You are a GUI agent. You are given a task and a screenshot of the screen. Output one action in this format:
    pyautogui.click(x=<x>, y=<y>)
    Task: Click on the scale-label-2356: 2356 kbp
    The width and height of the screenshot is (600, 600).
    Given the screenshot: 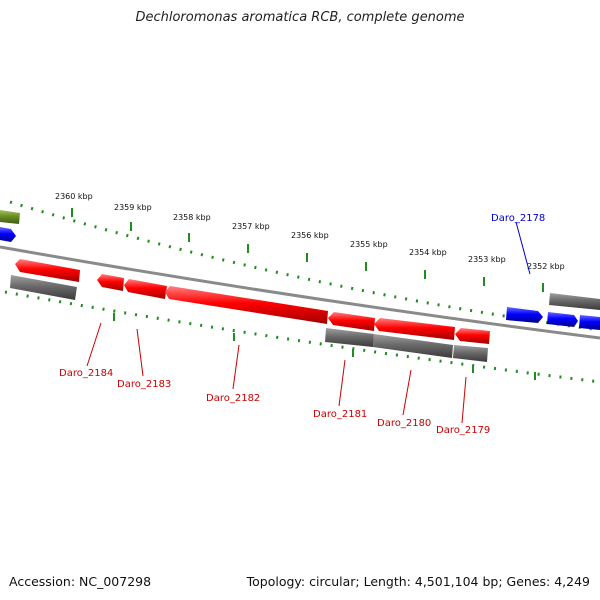 What is the action you would take?
    pyautogui.click(x=310, y=235)
    